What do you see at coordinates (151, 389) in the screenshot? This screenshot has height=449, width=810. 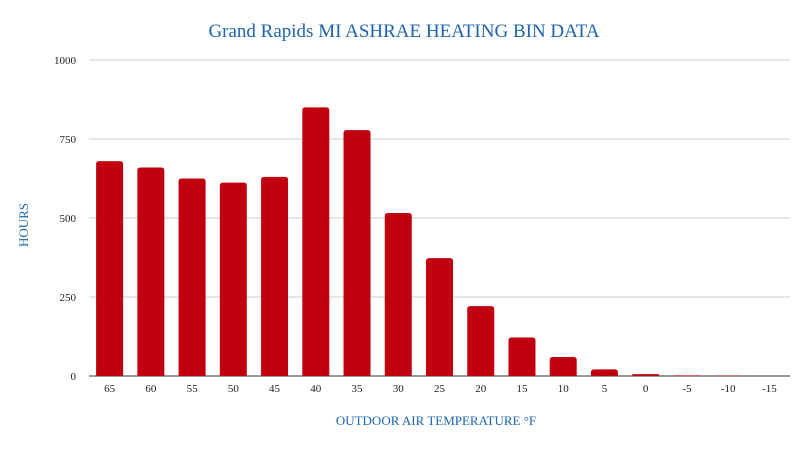 I see `x-tick-label: 60` at bounding box center [151, 389].